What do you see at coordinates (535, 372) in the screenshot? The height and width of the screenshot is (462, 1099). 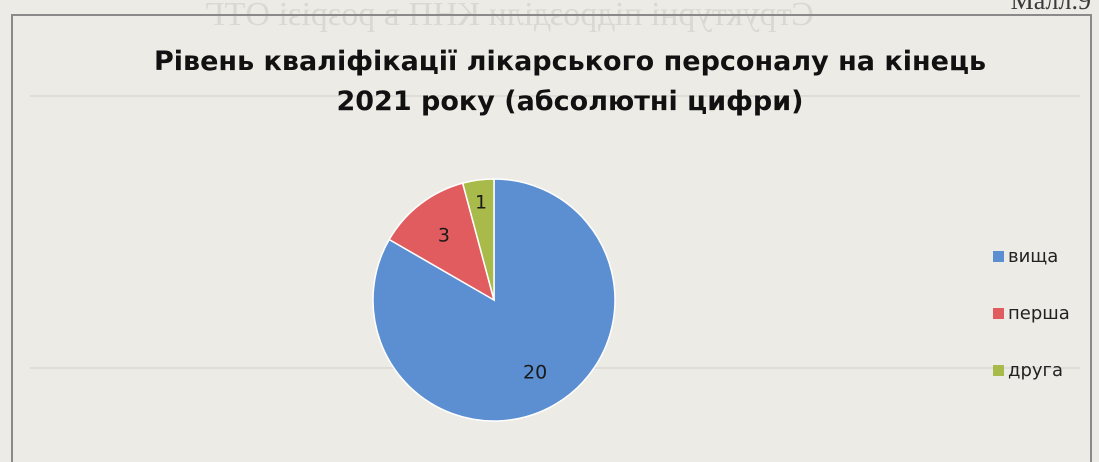 I see `data-label-vyshcha: 20` at bounding box center [535, 372].